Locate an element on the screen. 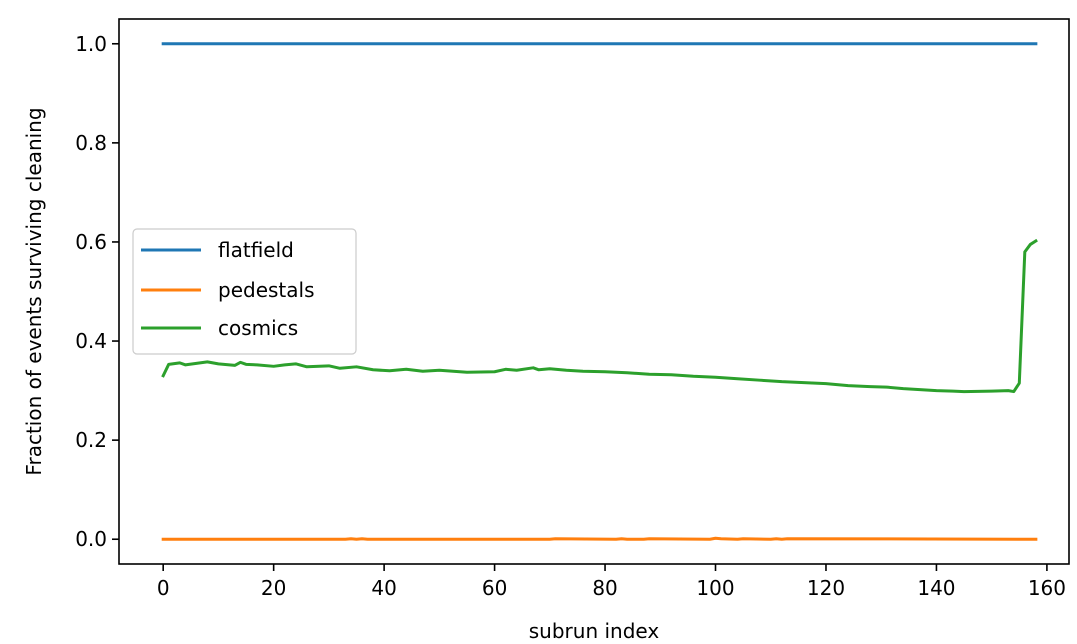 This screenshot has width=1077, height=644. x-tick-label: 60 is located at coordinates (494, 588).